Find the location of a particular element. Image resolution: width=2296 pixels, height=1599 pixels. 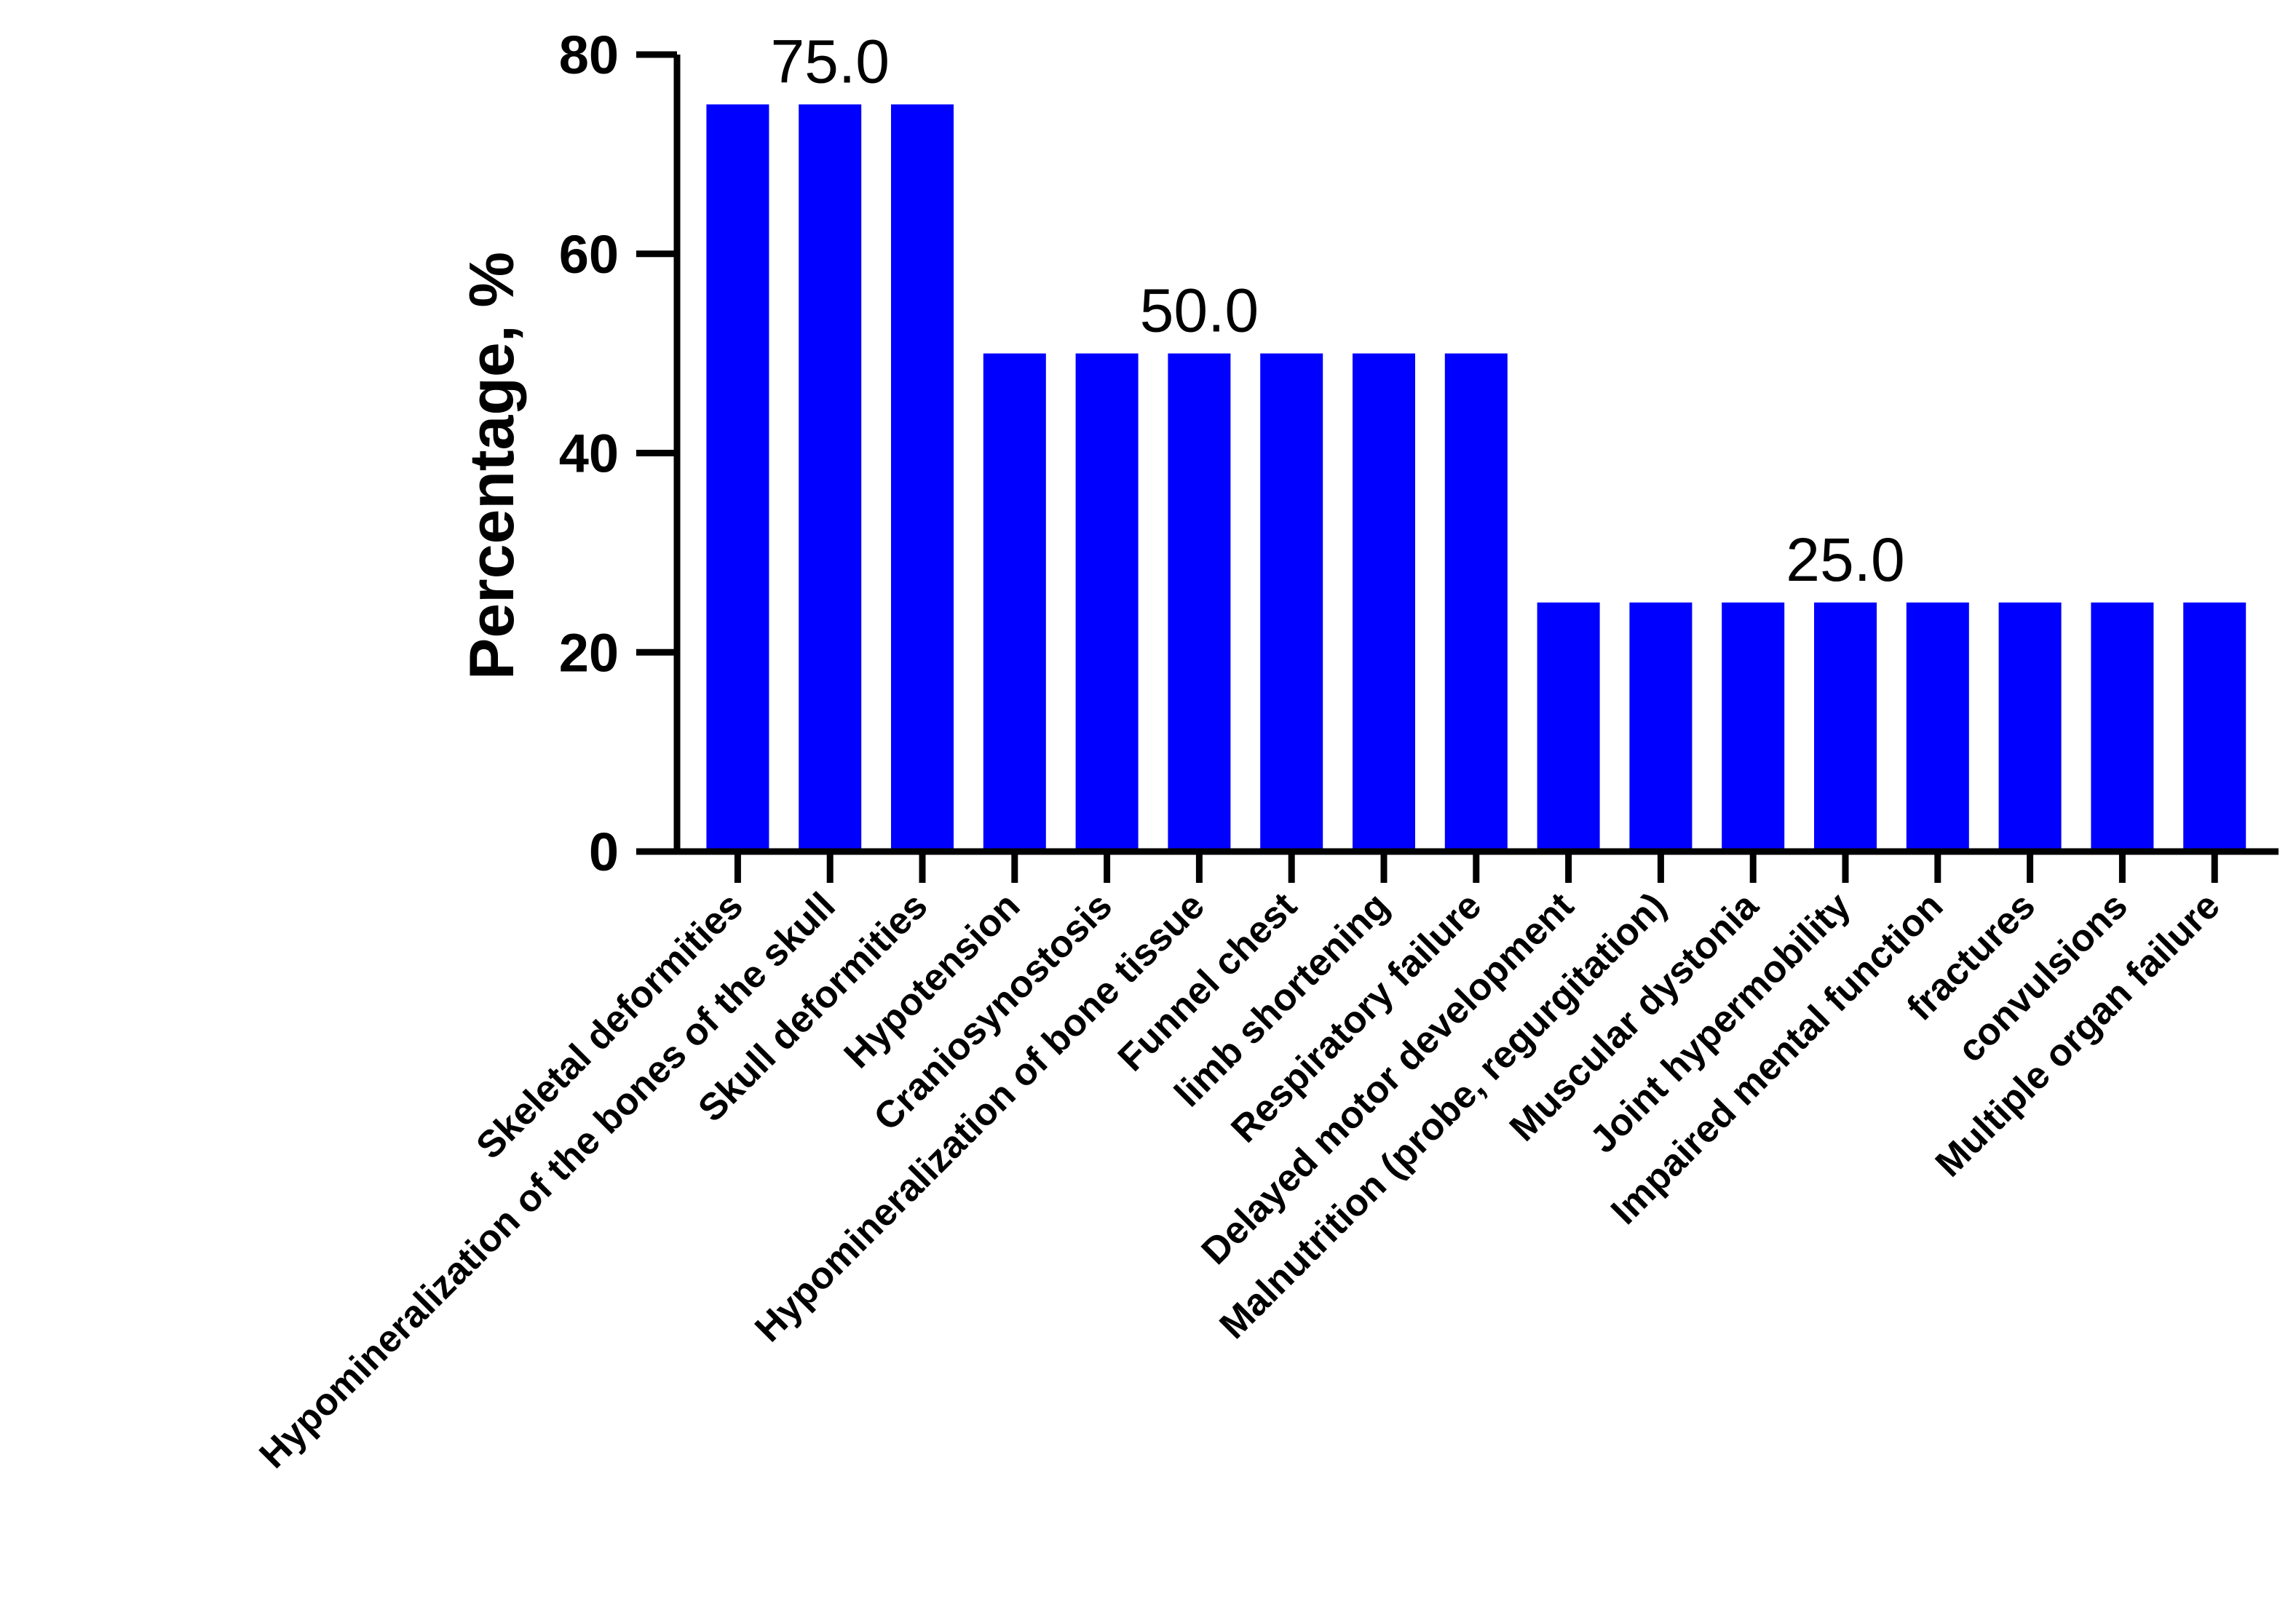

data-label: 75.0 is located at coordinates (830, 61).